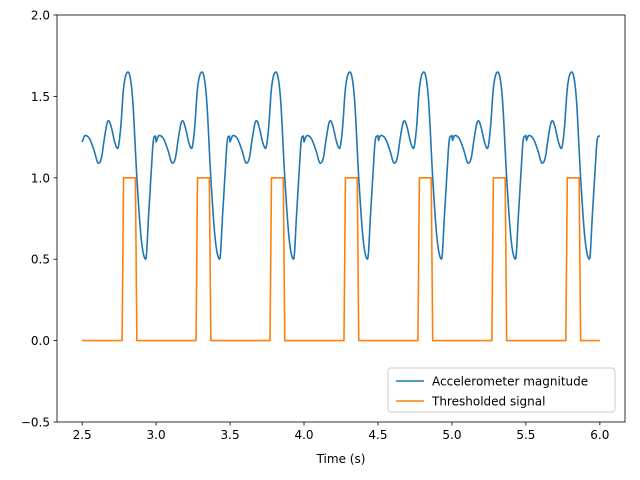 The image size is (640, 480). I want to click on x-tick-label: 4.5, so click(377, 435).